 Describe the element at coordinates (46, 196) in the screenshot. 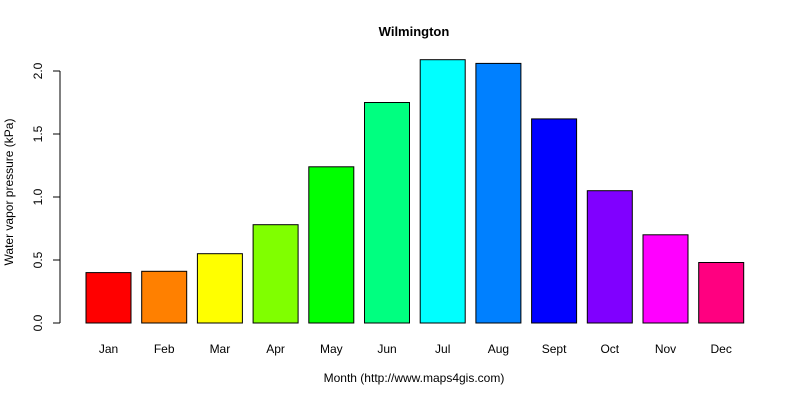

I see `y-axis: 0.0 0.5 1.0 1.5 2.0` at that location.